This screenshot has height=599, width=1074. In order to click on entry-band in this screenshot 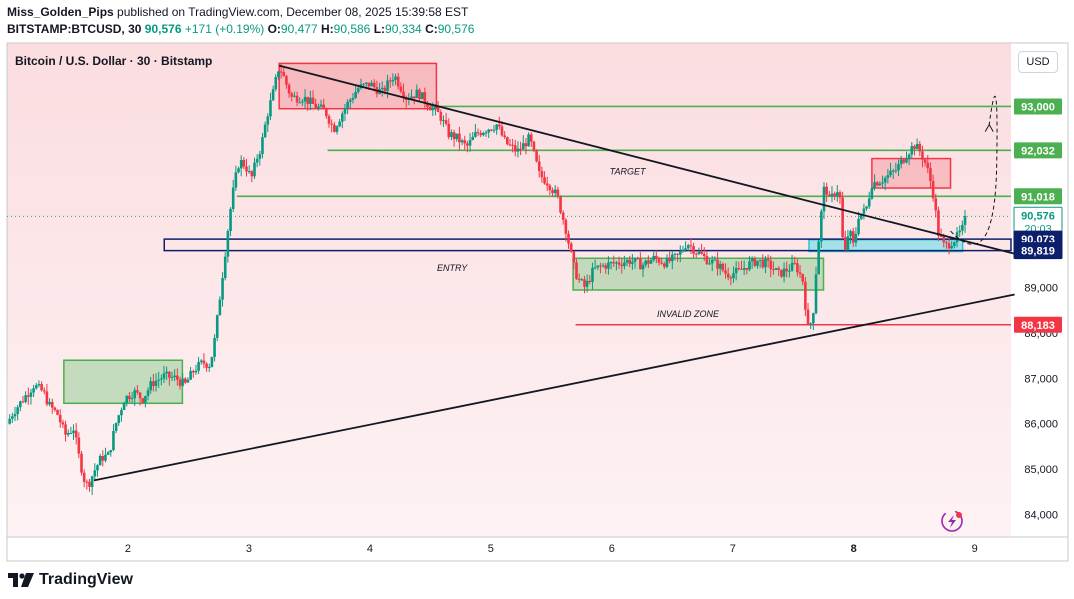, I will do `click(587, 245)`.